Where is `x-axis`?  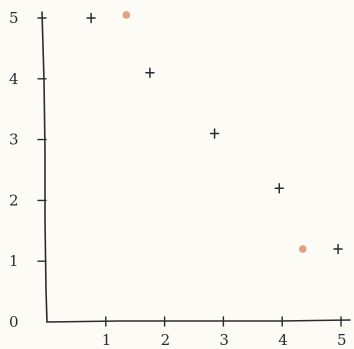
x-axis is located at coordinates (198, 321).